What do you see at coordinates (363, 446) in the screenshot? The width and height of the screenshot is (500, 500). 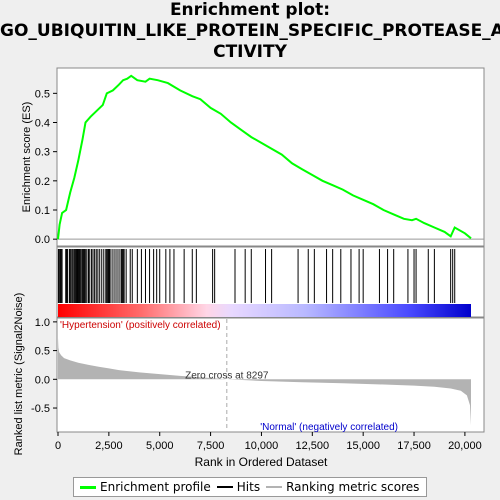 I see `x-tick-label: 15,000` at bounding box center [363, 446].